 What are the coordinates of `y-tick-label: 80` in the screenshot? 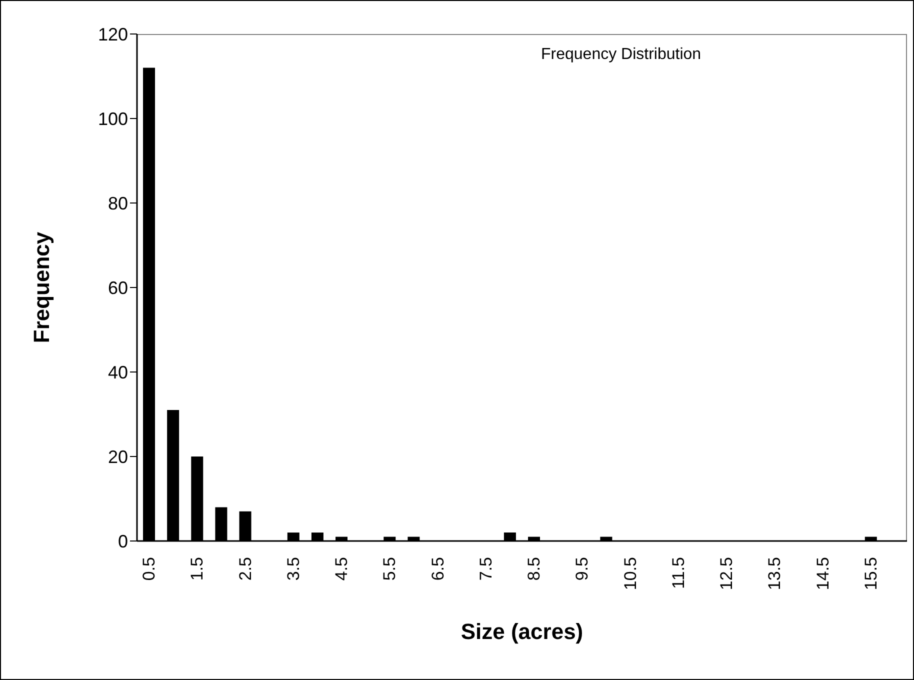 It's located at (118, 203).